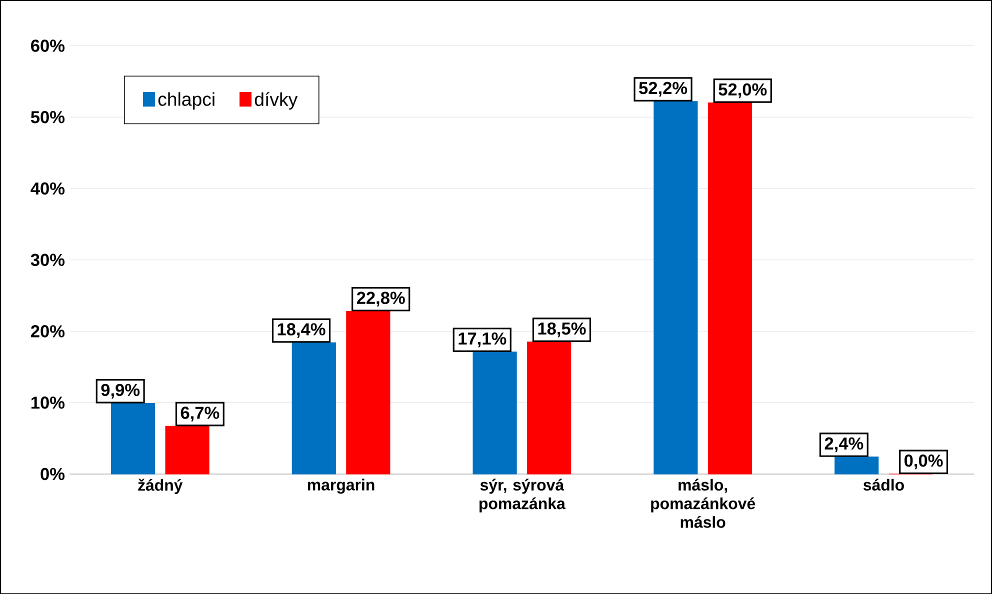  I want to click on data-label: 52,2%, so click(663, 89).